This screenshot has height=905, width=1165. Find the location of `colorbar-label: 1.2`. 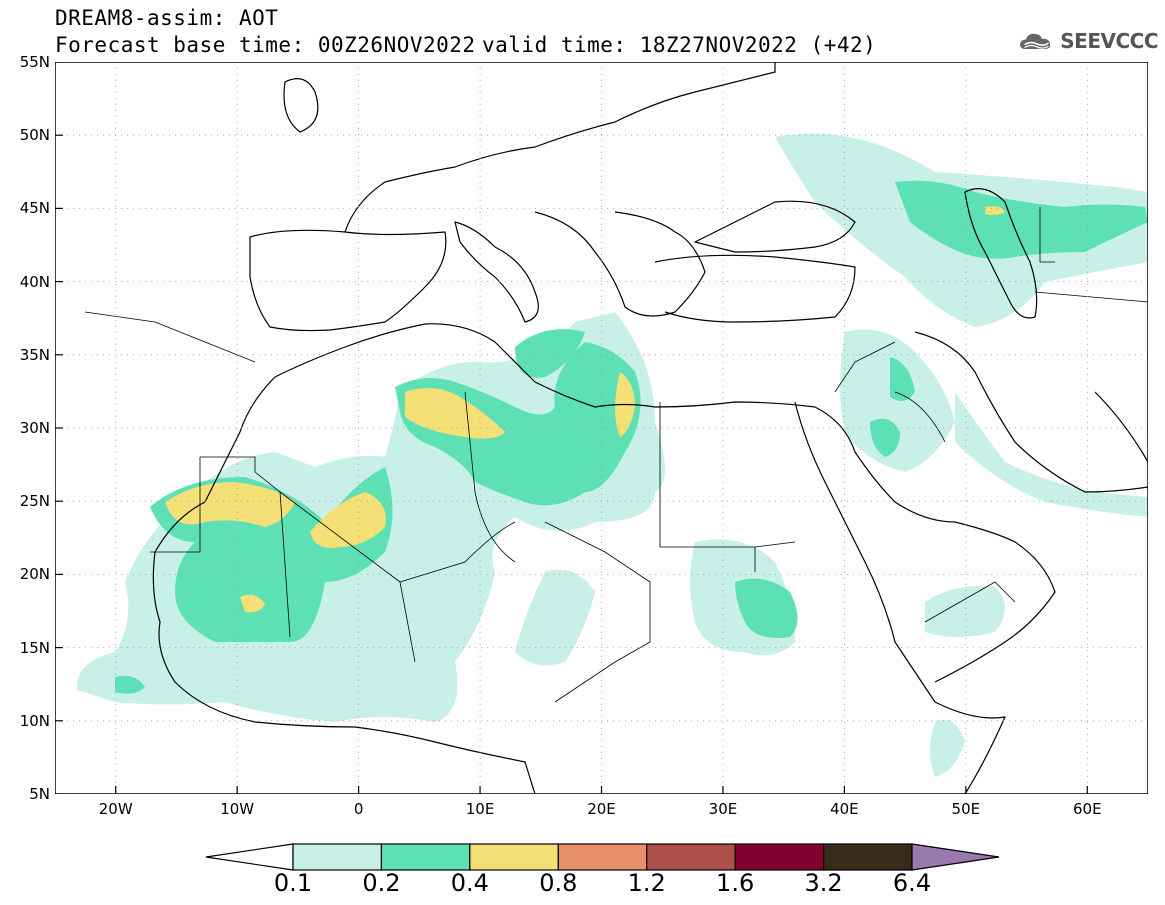

colorbar-label: 1.2 is located at coordinates (646, 883).